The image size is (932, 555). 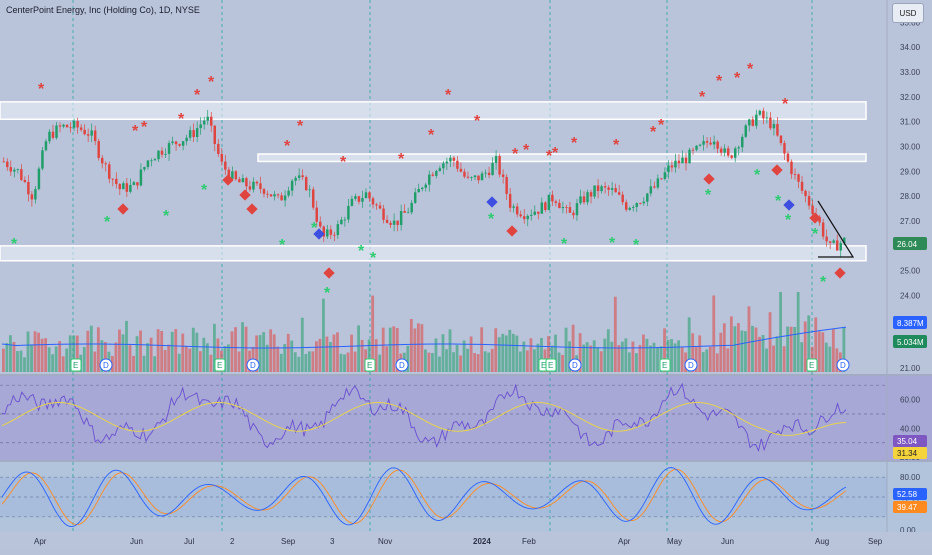 I want to click on dividend-icon: D, so click(x=575, y=365).